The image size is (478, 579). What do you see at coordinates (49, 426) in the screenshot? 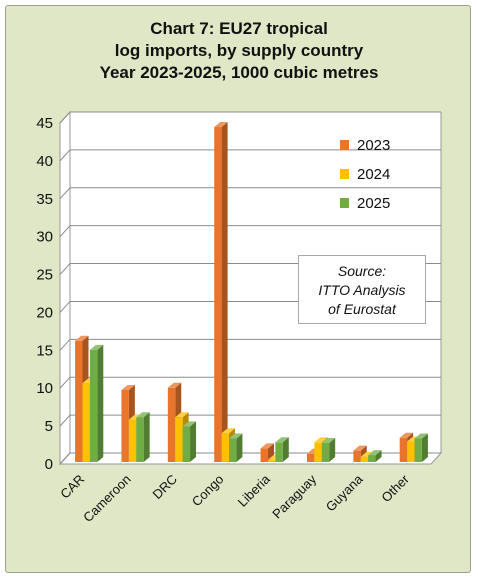
I see `y-tick-label: 5` at bounding box center [49, 426].